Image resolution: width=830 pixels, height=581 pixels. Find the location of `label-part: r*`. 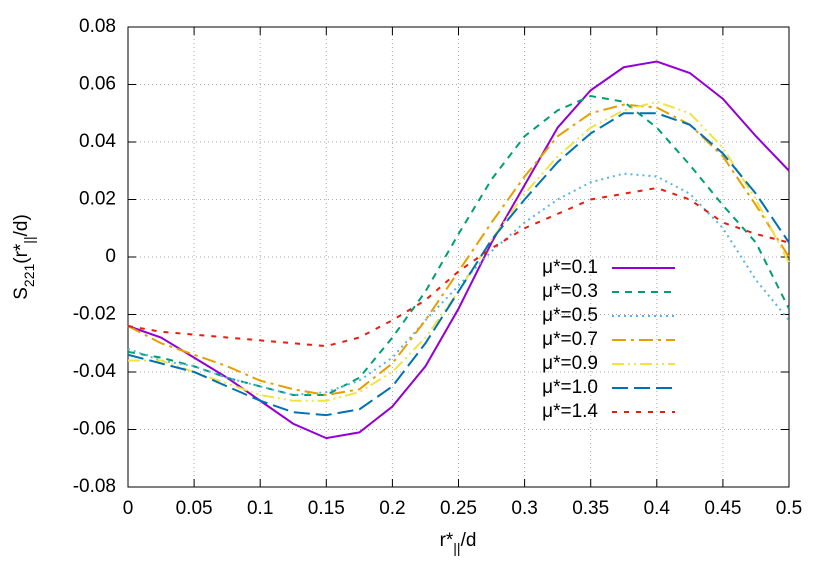

label-part: r* is located at coordinates (447, 540).